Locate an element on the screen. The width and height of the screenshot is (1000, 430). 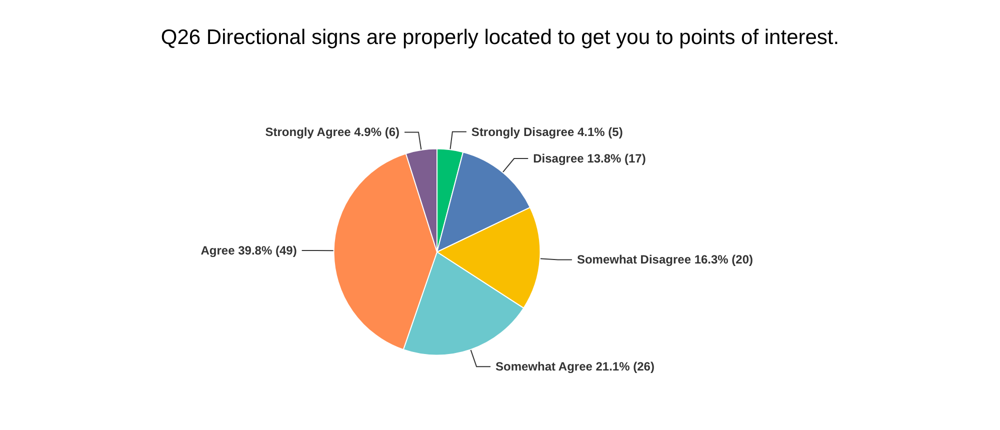
slice-label: Strongly Agree 4.9% (6) is located at coordinates (332, 132).